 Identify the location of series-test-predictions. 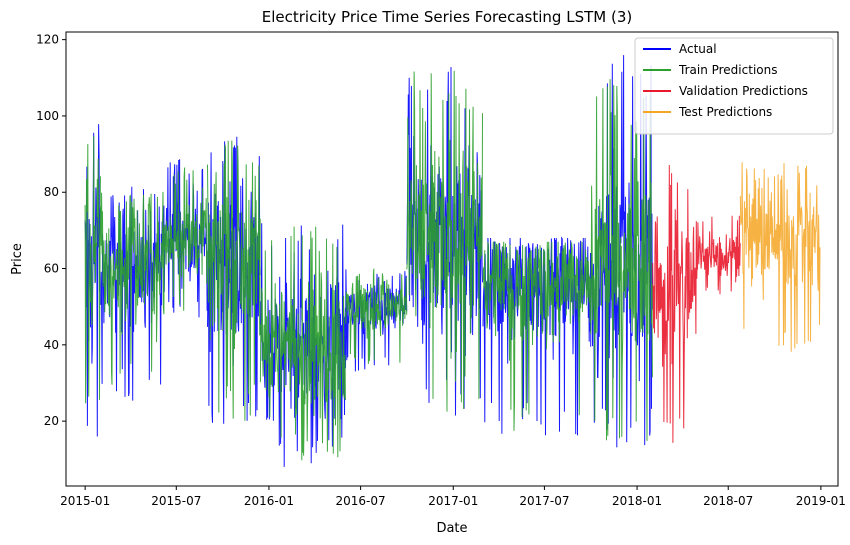
(780, 257).